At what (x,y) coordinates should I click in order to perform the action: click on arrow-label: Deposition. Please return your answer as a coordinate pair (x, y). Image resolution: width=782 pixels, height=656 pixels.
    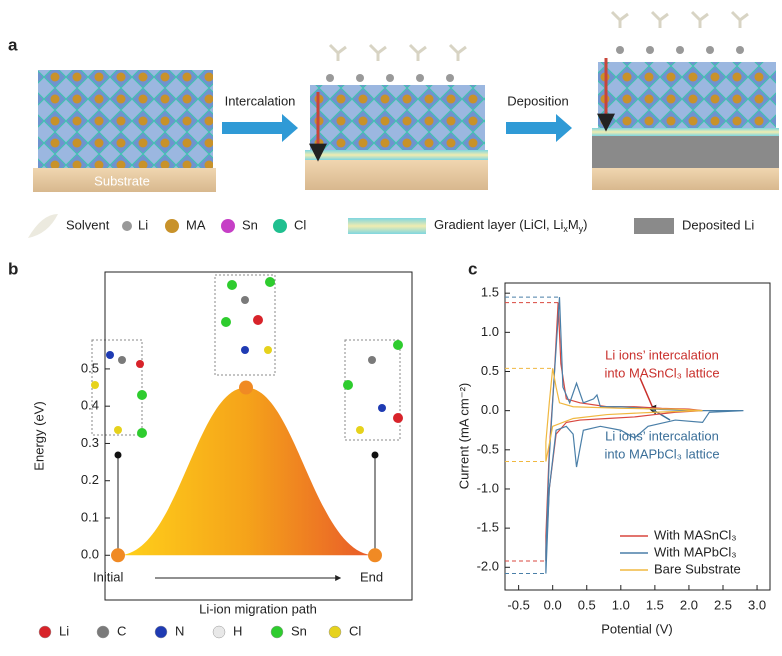
    Looking at the image, I should click on (537, 100).